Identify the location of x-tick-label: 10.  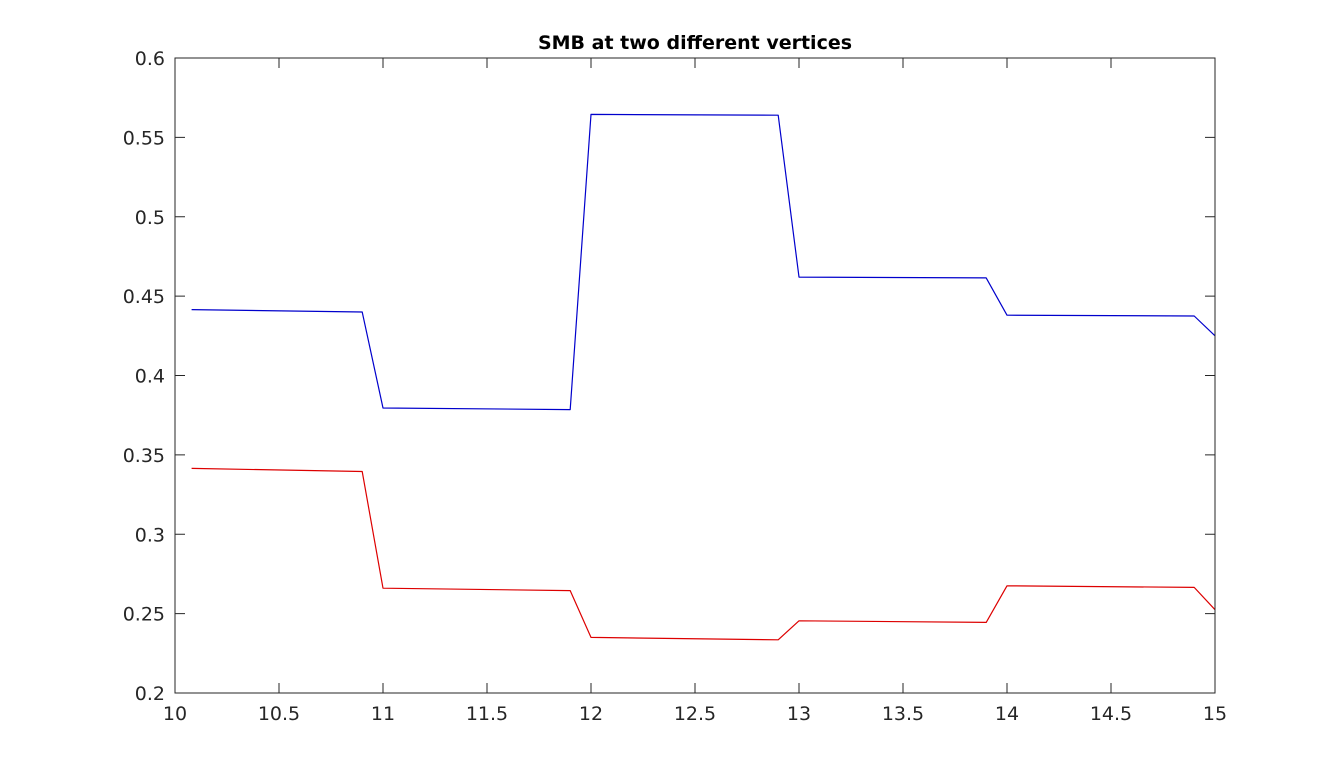
(175, 714).